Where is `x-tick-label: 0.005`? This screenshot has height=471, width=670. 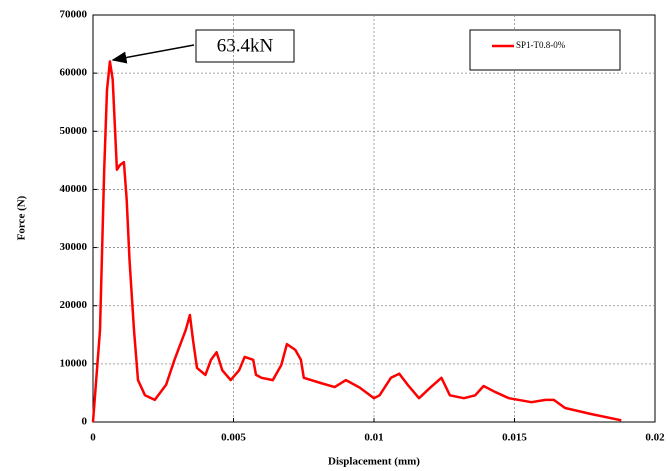
x-tick-label: 0.005 is located at coordinates (233, 438).